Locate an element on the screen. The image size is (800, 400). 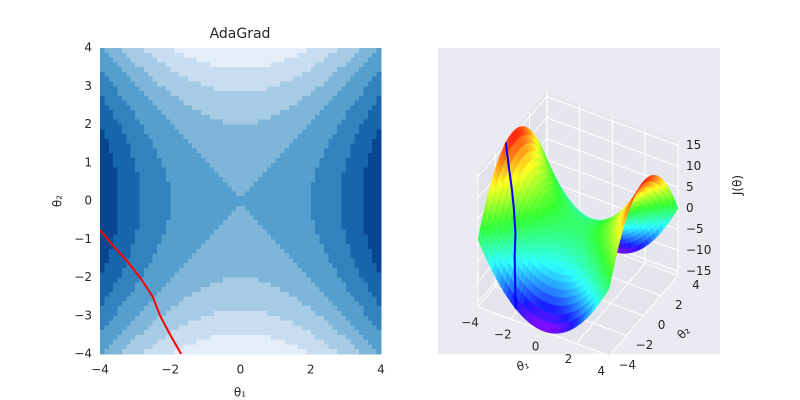
grid-line is located at coordinates (612, 121).